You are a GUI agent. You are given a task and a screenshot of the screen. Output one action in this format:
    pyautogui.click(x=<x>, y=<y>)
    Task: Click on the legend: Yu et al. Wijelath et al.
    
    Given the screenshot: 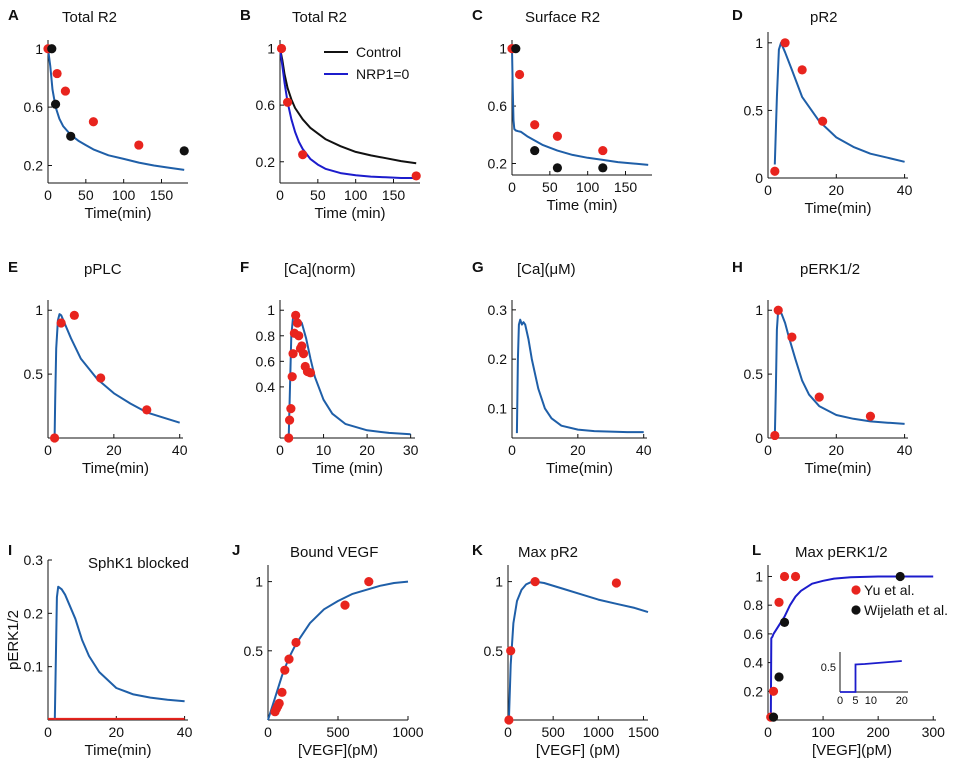 What is the action you would take?
    pyautogui.click(x=899, y=600)
    